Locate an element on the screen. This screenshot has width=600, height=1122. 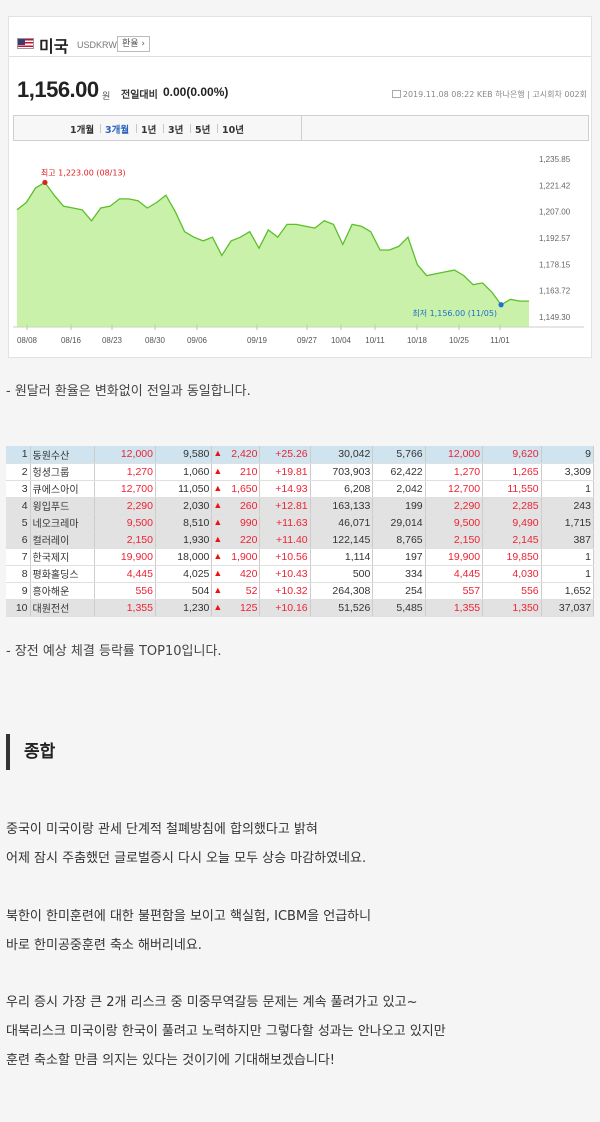
table-cell-pct: +11.63 is located at coordinates (285, 523).